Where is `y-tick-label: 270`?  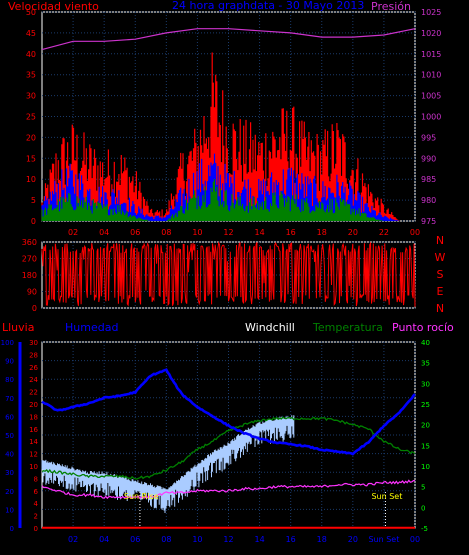
y-tick-label: 270 is located at coordinates (29, 259).